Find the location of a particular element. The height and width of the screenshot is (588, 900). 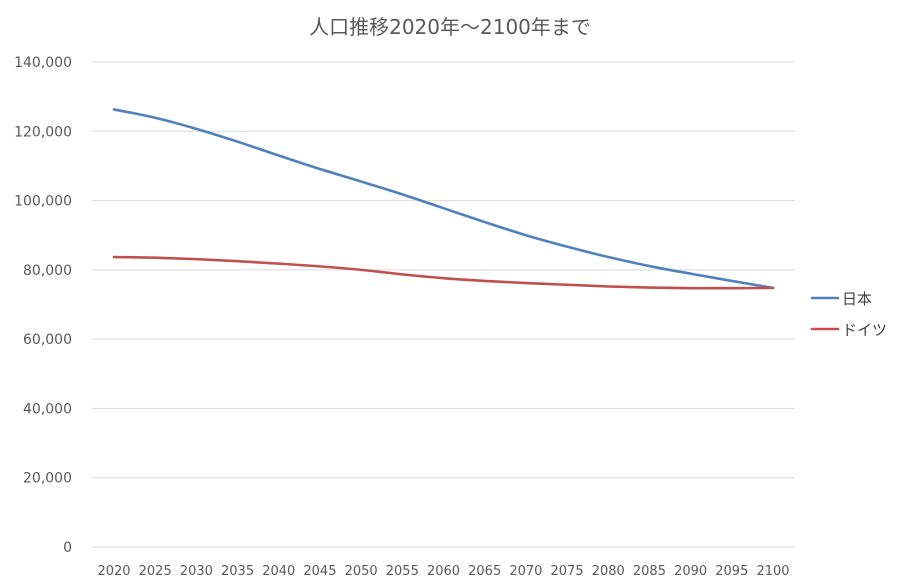

legend-label-0: 日本 is located at coordinates (857, 299).